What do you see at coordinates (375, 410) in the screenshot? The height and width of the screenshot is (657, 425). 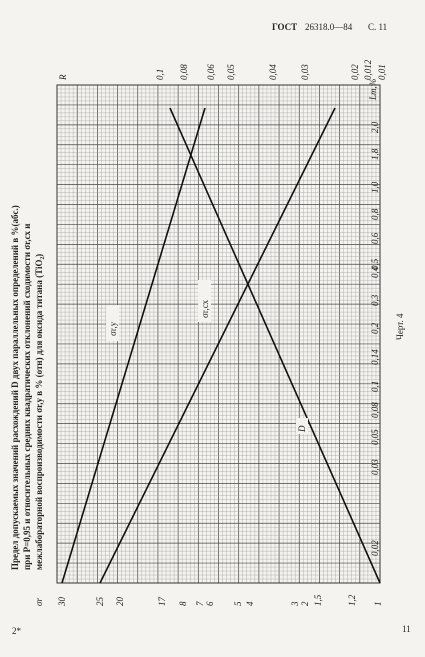 I see `right-tick-label: 0,08` at bounding box center [375, 410].